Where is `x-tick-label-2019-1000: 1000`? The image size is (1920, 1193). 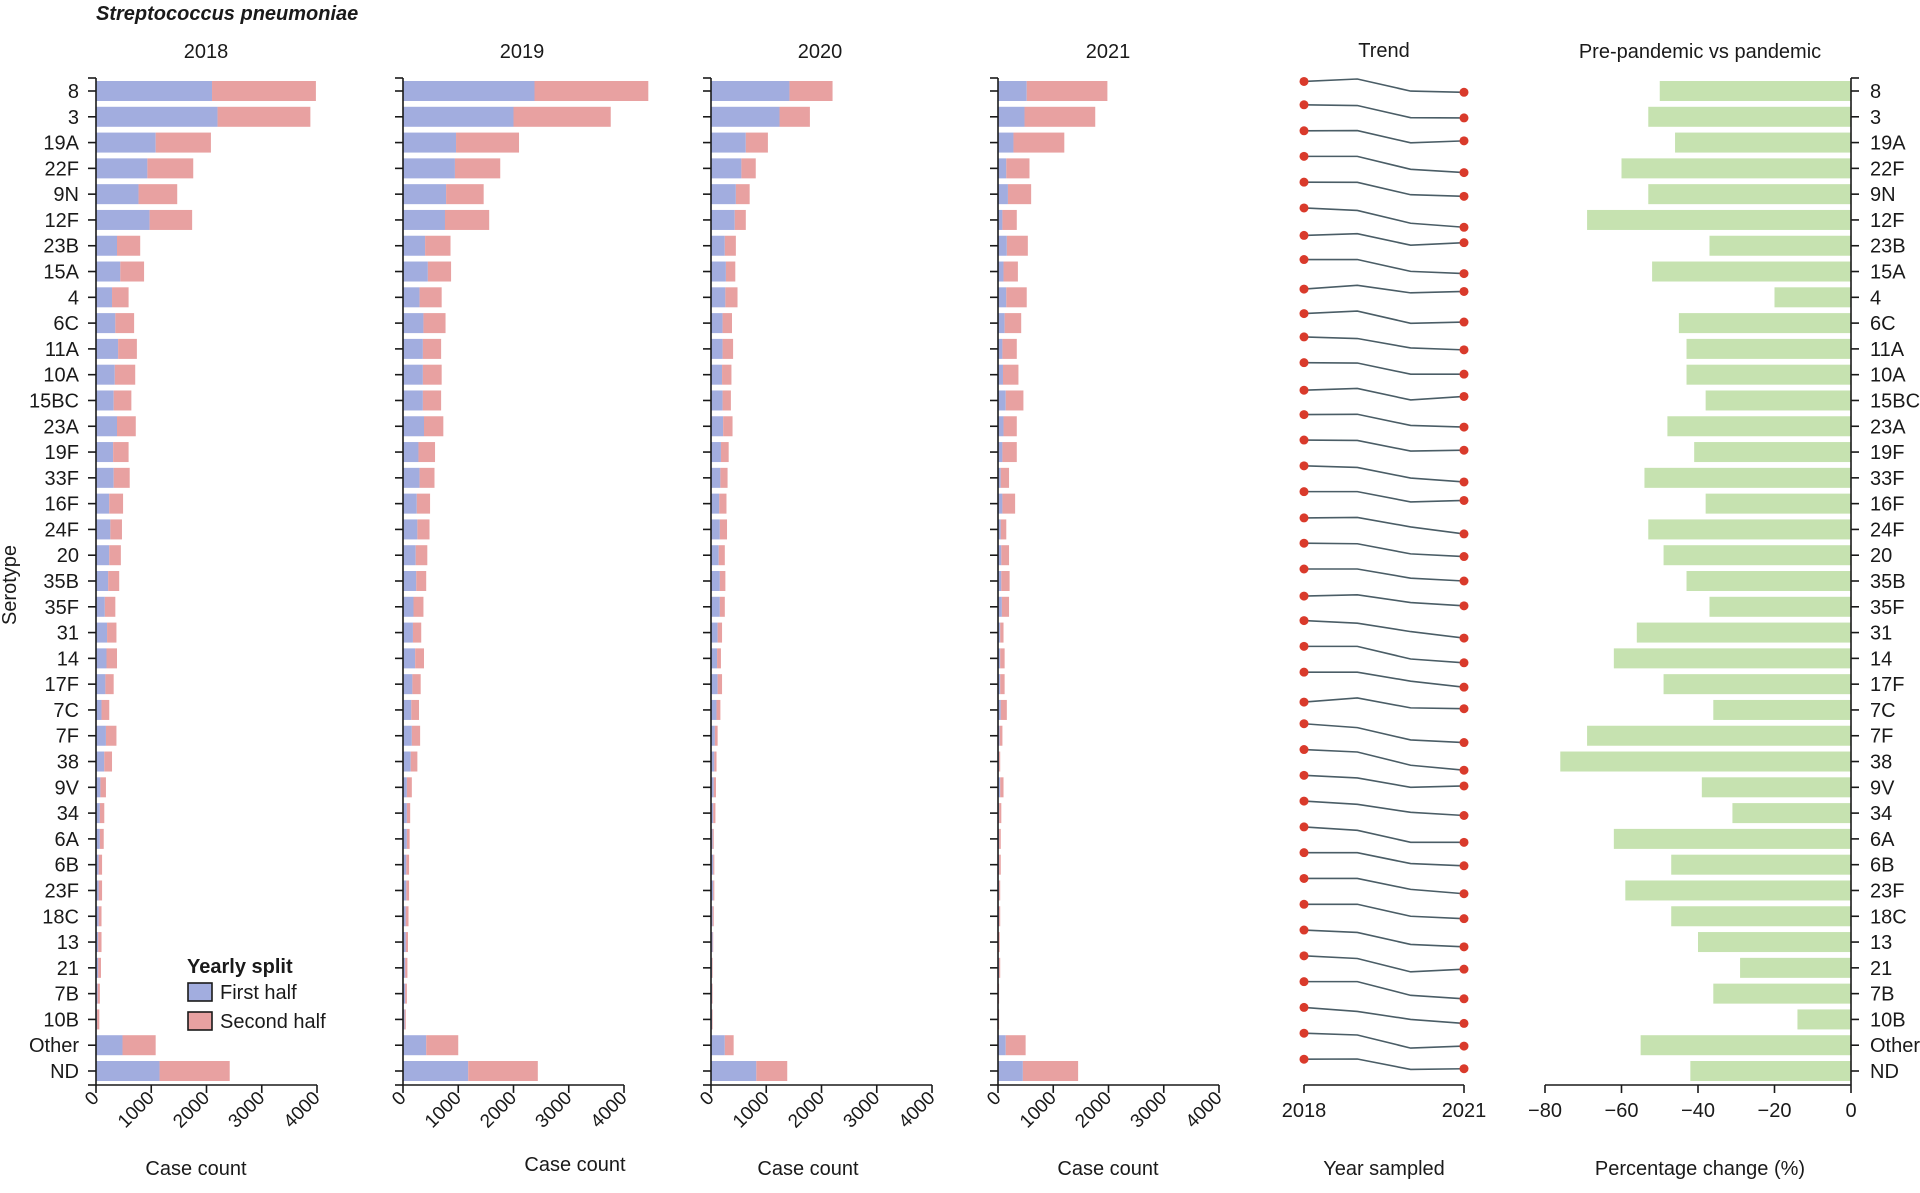
x-tick-label-2019-1000: 1000 is located at coordinates (443, 1110).